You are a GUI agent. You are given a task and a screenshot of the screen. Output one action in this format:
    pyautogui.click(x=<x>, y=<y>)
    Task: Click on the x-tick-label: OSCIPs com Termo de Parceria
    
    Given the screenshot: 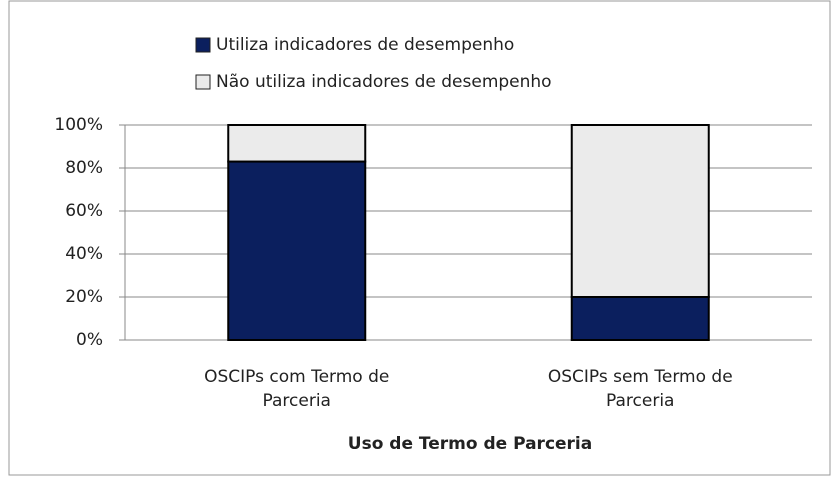 What is the action you would take?
    pyautogui.click(x=296, y=389)
    